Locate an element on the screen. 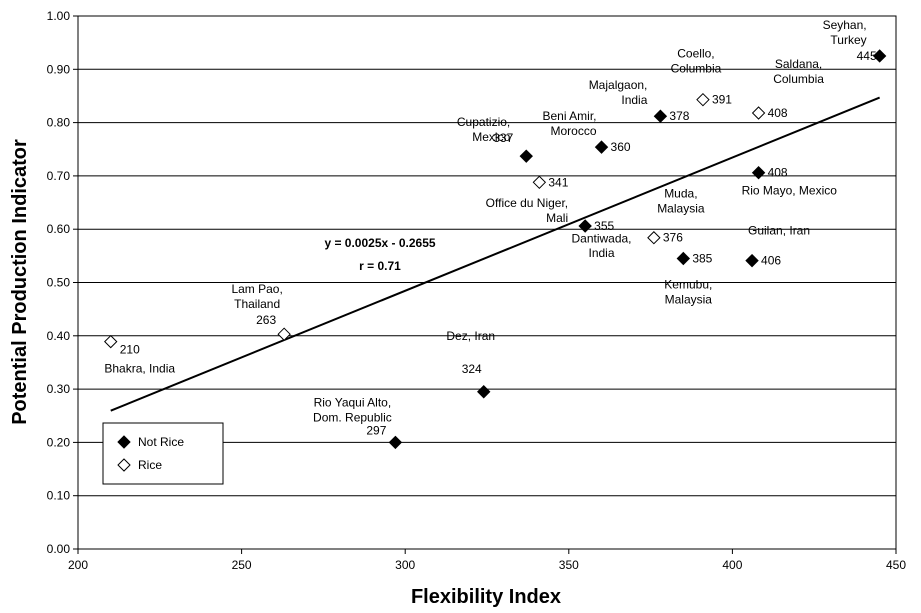  point-value-label: 324 is located at coordinates (472, 369).